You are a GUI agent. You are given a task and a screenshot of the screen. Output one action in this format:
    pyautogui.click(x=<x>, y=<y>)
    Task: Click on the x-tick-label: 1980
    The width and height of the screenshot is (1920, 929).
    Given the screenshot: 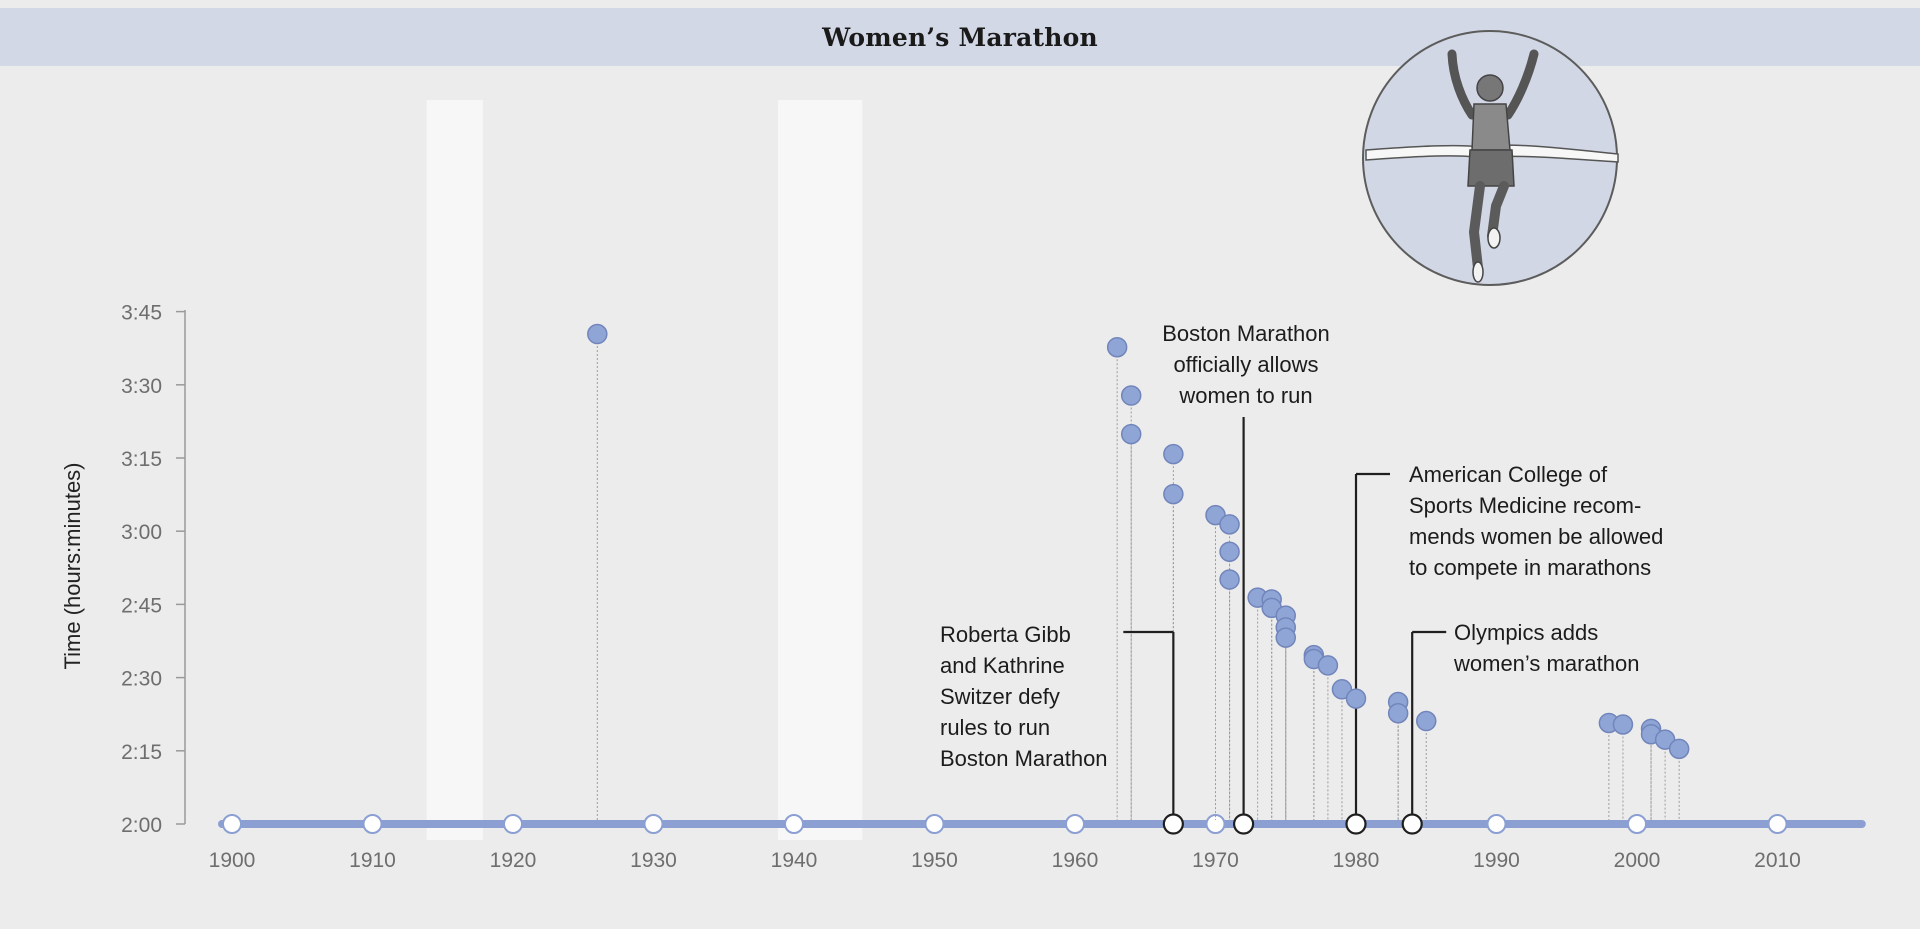 What is the action you would take?
    pyautogui.click(x=1356, y=860)
    